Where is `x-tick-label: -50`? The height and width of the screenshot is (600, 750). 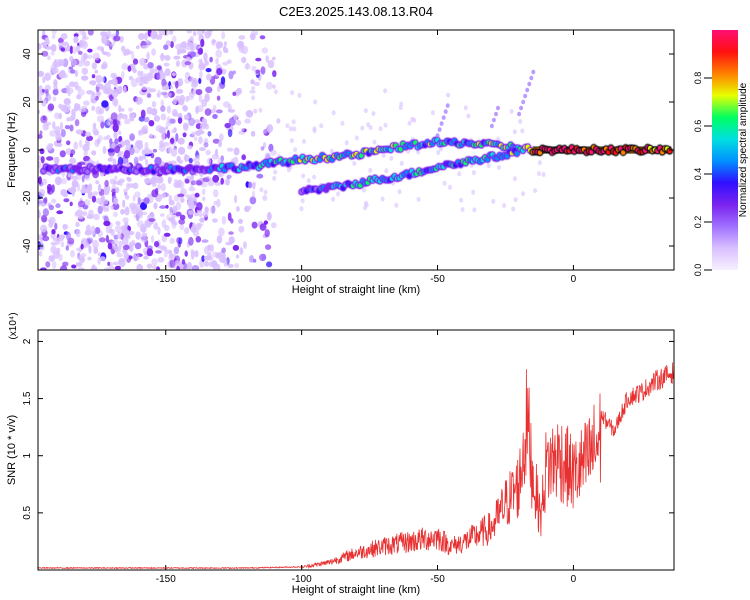 x-tick-label: -50 is located at coordinates (437, 579).